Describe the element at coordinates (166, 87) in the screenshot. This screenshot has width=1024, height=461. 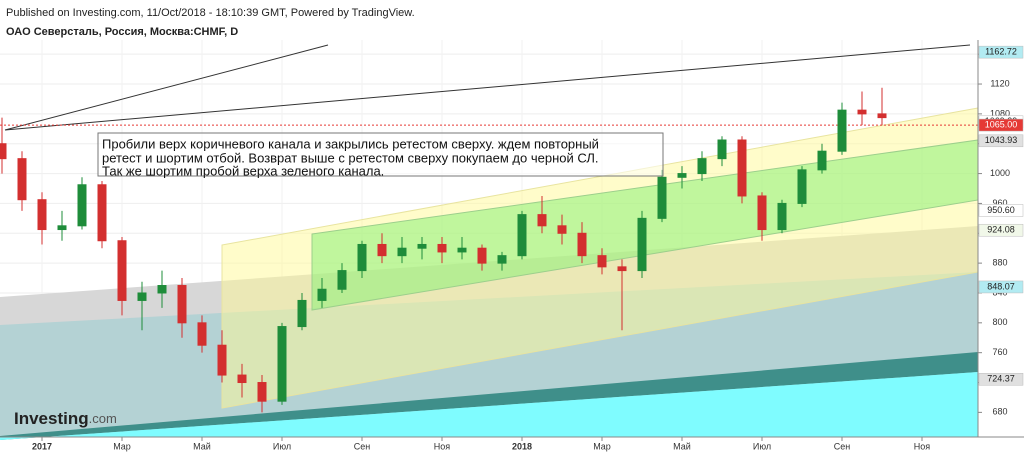
I see `trend-line` at that location.